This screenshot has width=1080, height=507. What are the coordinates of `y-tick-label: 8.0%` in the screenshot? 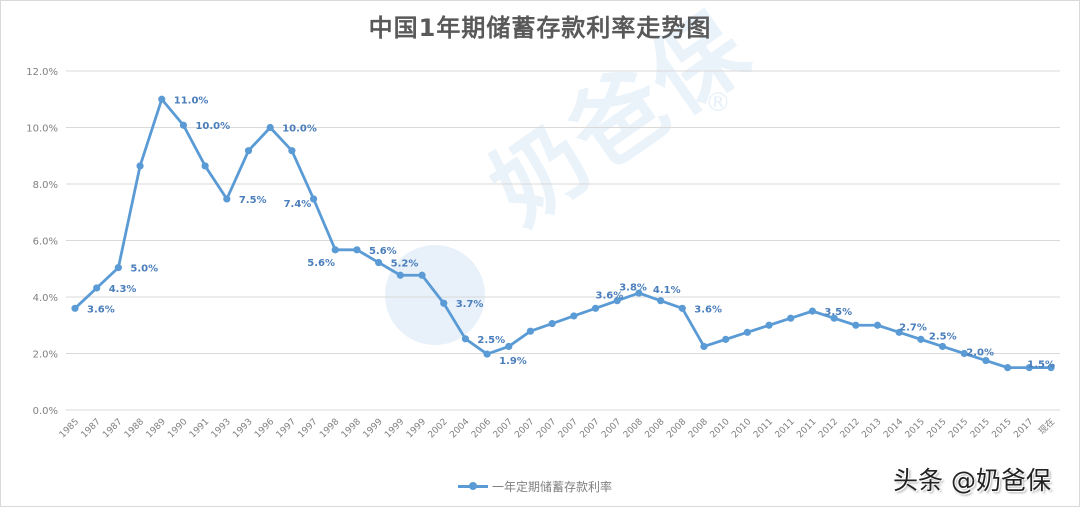 It's located at (45, 185).